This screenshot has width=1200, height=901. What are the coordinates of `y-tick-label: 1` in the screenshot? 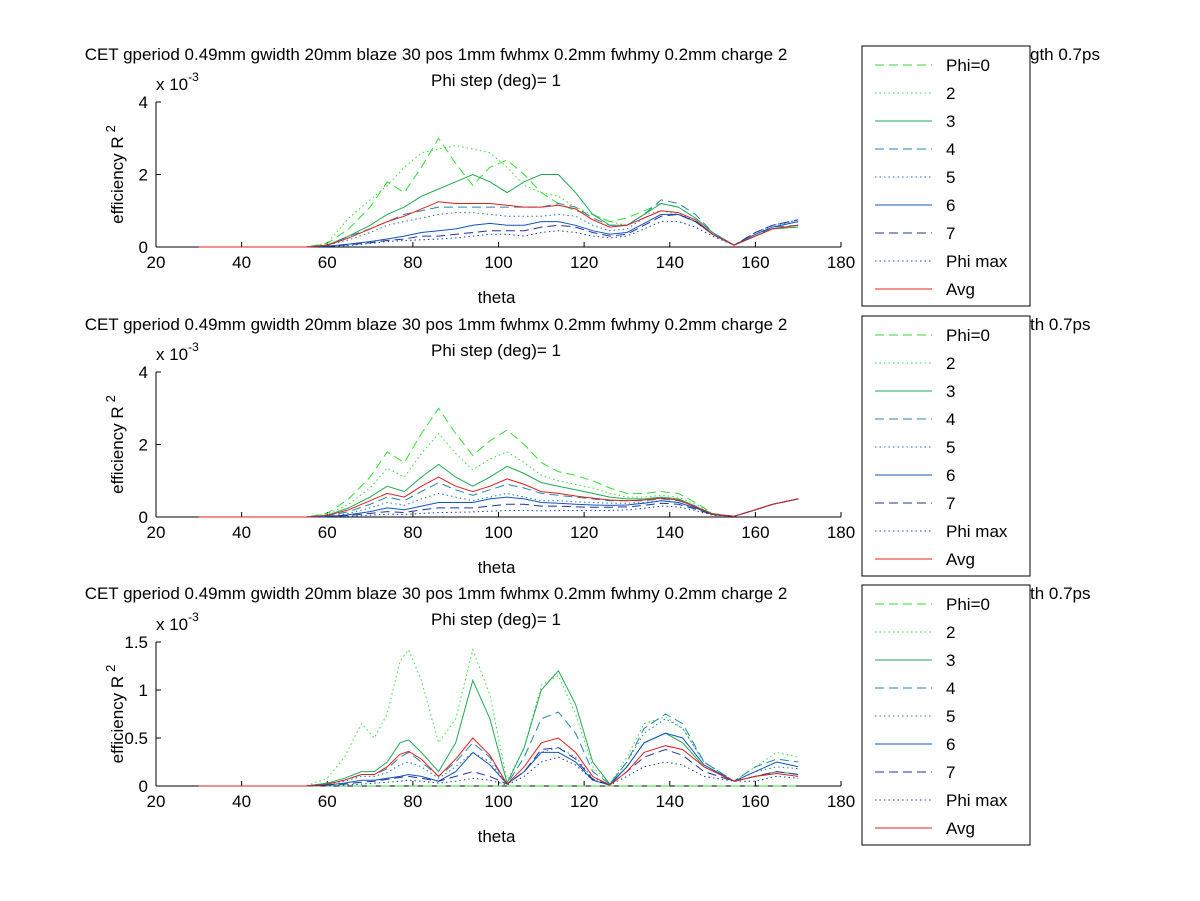 It's located at (143, 690).